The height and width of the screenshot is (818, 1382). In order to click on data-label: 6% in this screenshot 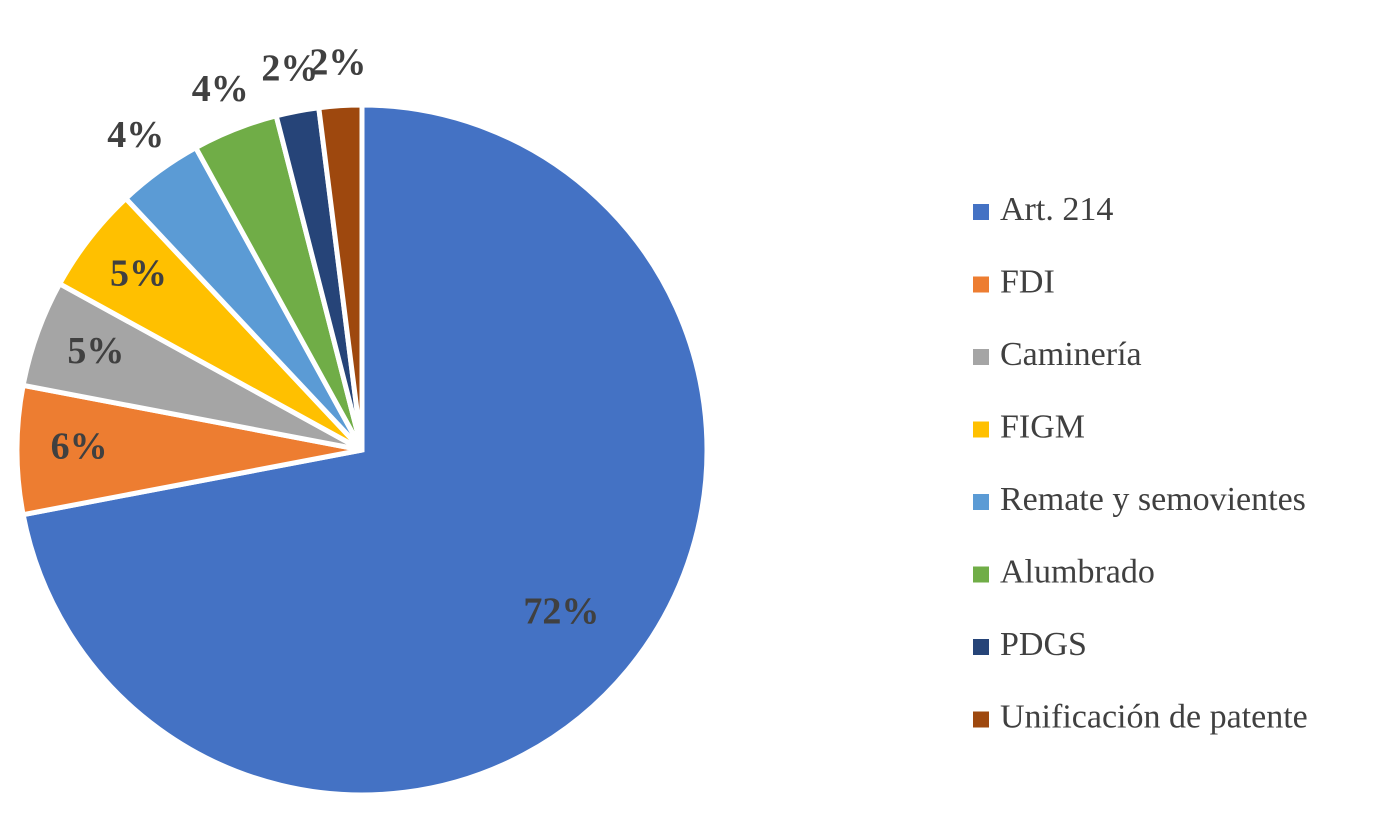, I will do `click(79, 447)`.